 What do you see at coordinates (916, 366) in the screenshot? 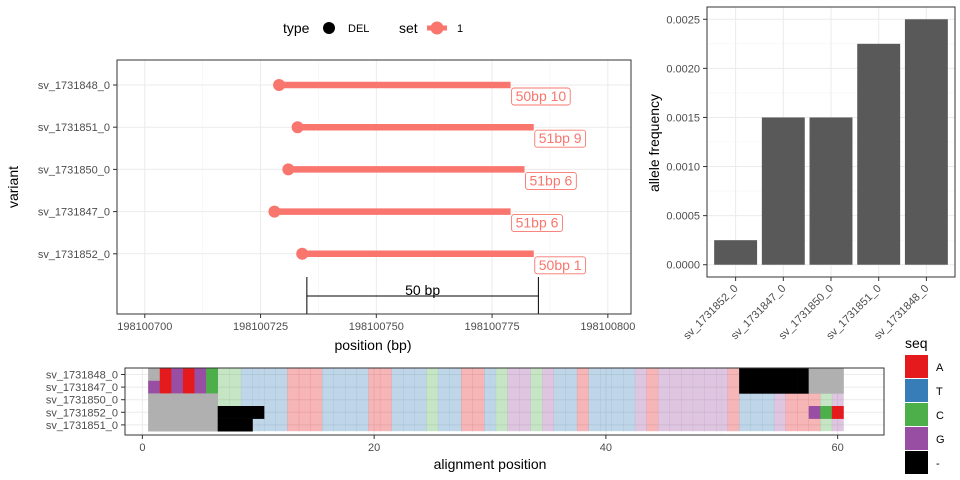
I see `seq-legend-key-A` at bounding box center [916, 366].